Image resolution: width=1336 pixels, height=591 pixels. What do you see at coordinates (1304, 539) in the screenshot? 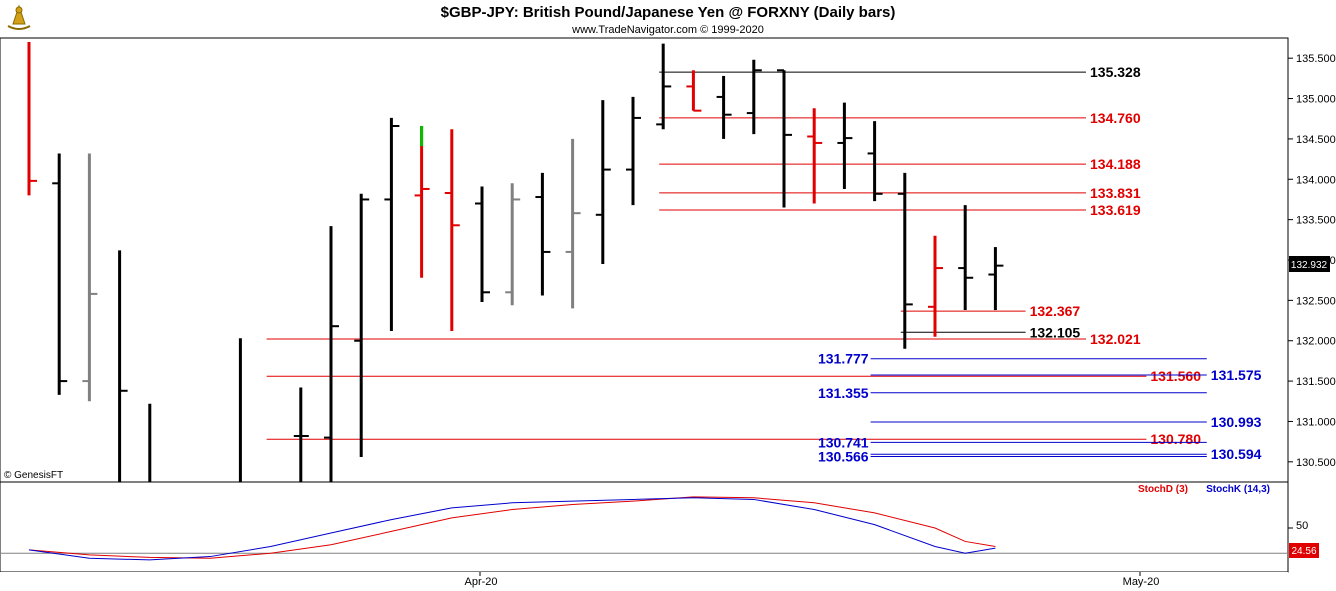
I see `stochastic-axis: 50 24.56` at bounding box center [1304, 539].